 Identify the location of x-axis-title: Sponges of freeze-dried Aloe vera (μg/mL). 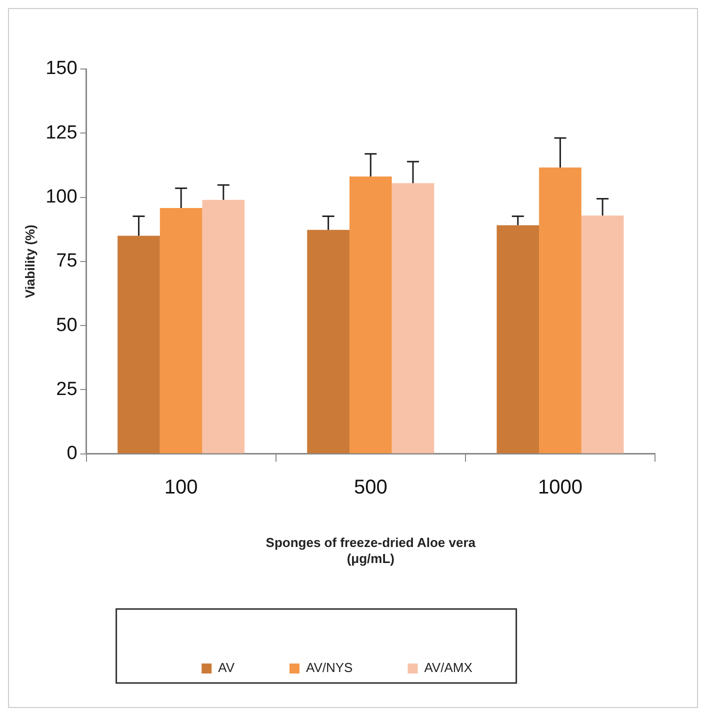
(371, 550).